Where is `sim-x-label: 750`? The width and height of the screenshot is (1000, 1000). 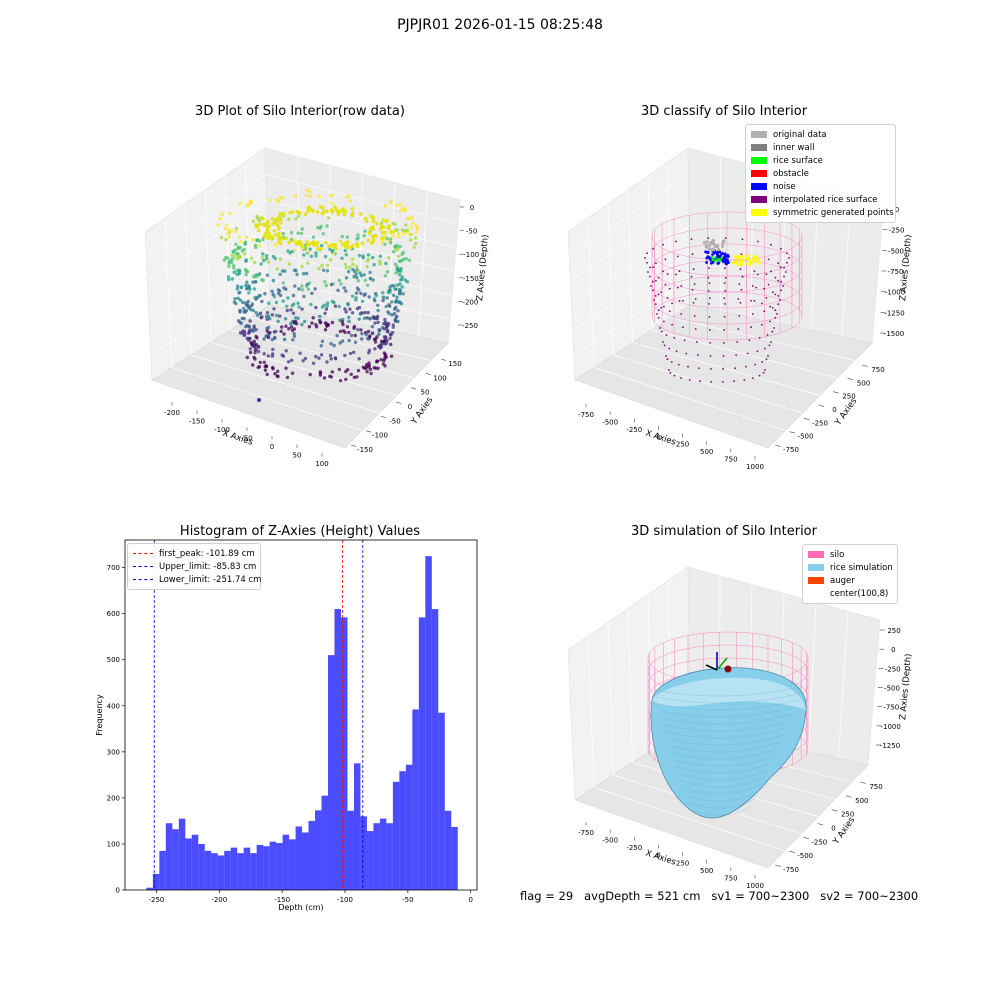
sim-x-label: 750 is located at coordinates (730, 878).